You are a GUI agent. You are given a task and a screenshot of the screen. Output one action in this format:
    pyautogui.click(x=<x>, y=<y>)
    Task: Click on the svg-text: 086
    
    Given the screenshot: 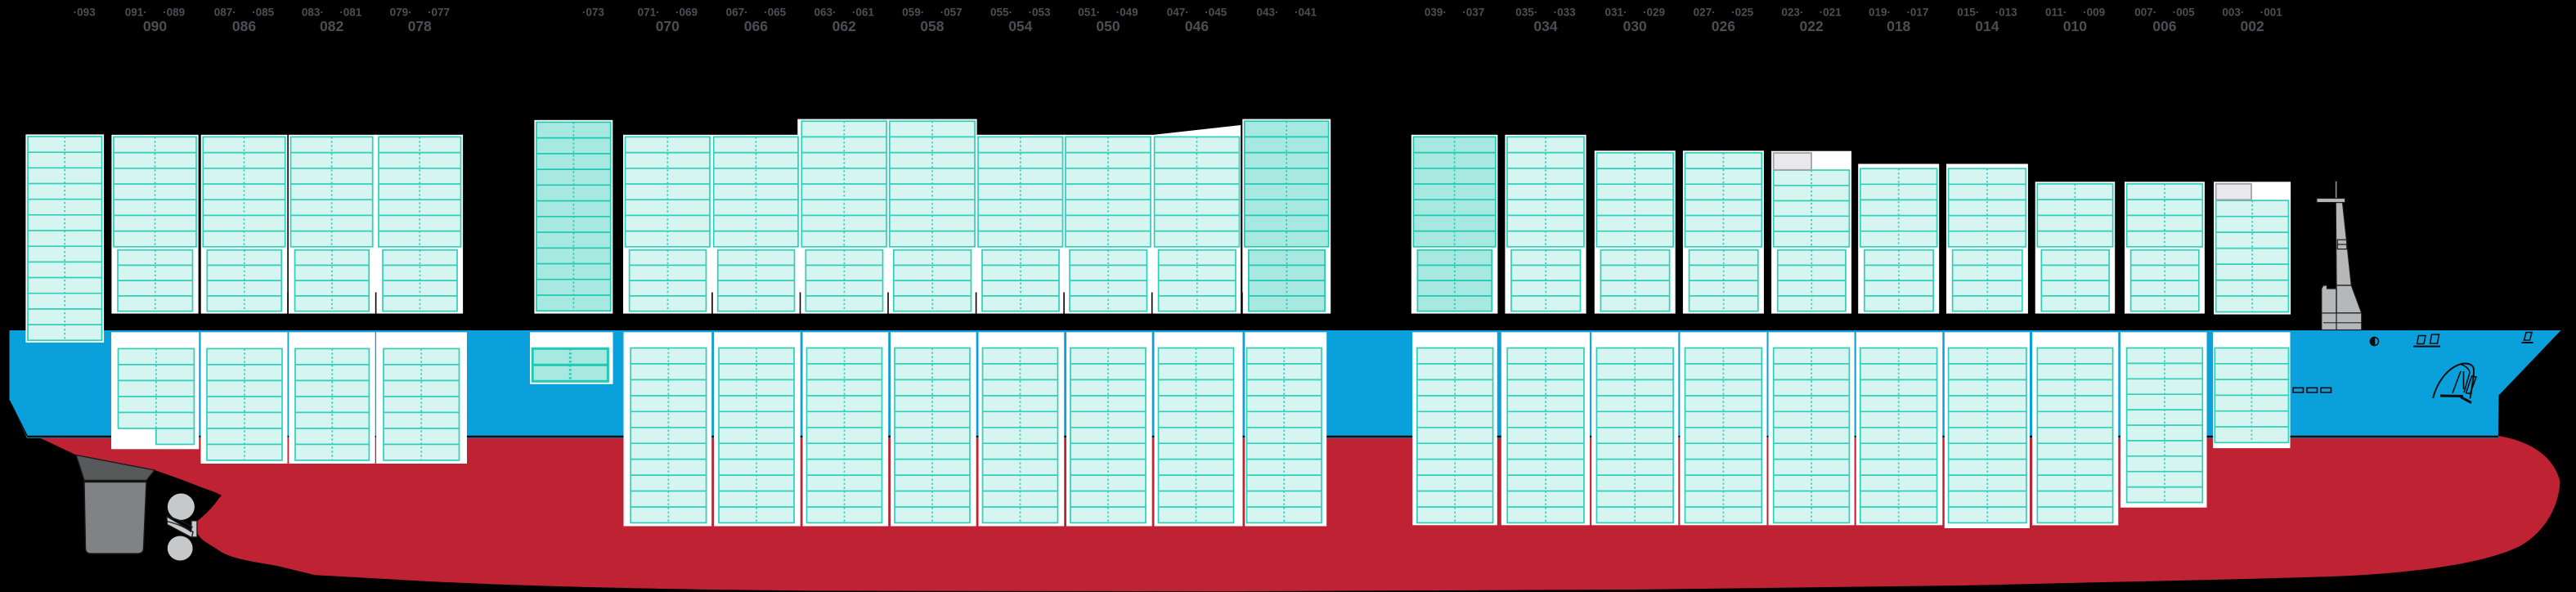 What is the action you would take?
    pyautogui.click(x=244, y=26)
    